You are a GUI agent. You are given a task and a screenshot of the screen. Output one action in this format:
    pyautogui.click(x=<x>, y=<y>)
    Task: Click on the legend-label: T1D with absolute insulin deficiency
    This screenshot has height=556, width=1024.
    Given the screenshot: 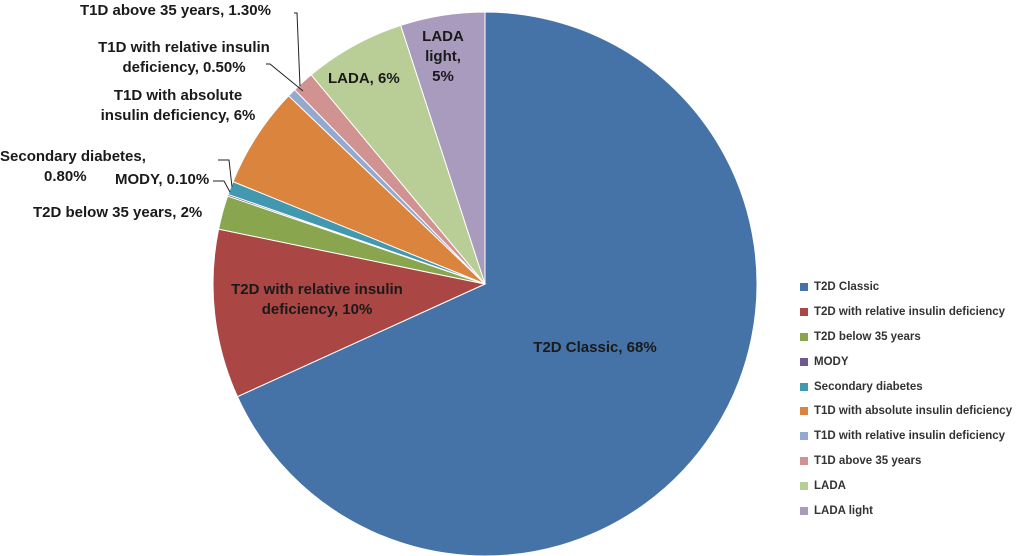 What is the action you would take?
    pyautogui.click(x=913, y=411)
    